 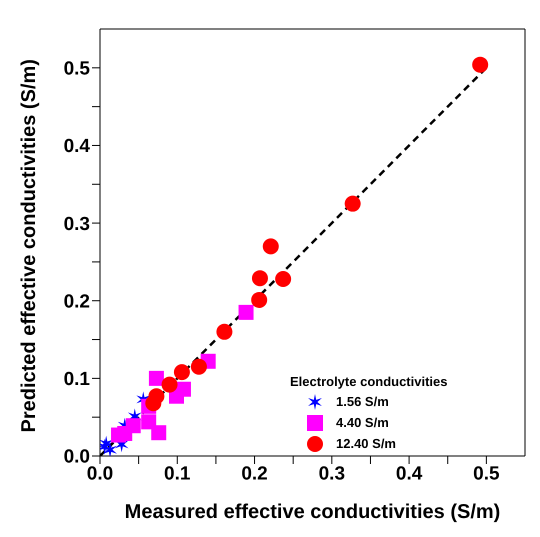 I want to click on x-tick-label: 0.3, so click(x=332, y=473).